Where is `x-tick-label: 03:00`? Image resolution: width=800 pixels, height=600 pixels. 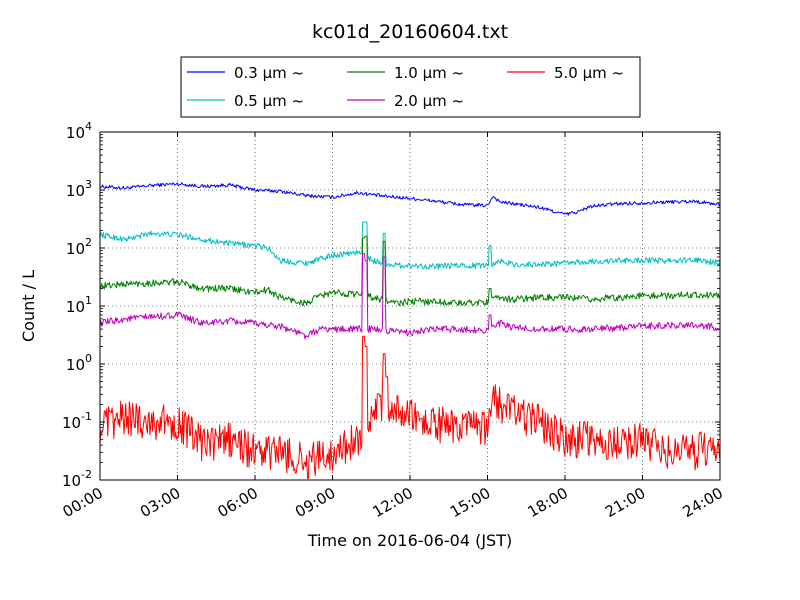 x-tick-label: 03:00 is located at coordinates (160, 502).